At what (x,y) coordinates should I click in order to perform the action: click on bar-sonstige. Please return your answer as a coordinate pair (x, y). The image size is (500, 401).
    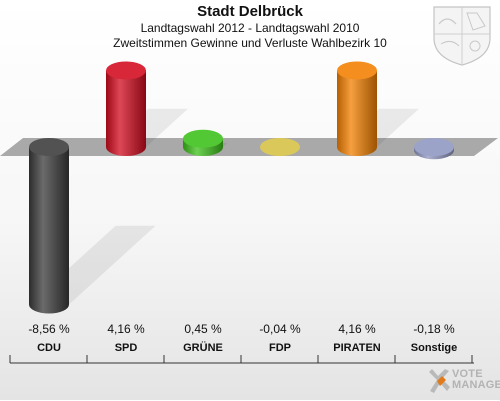
    Looking at the image, I should click on (434, 149).